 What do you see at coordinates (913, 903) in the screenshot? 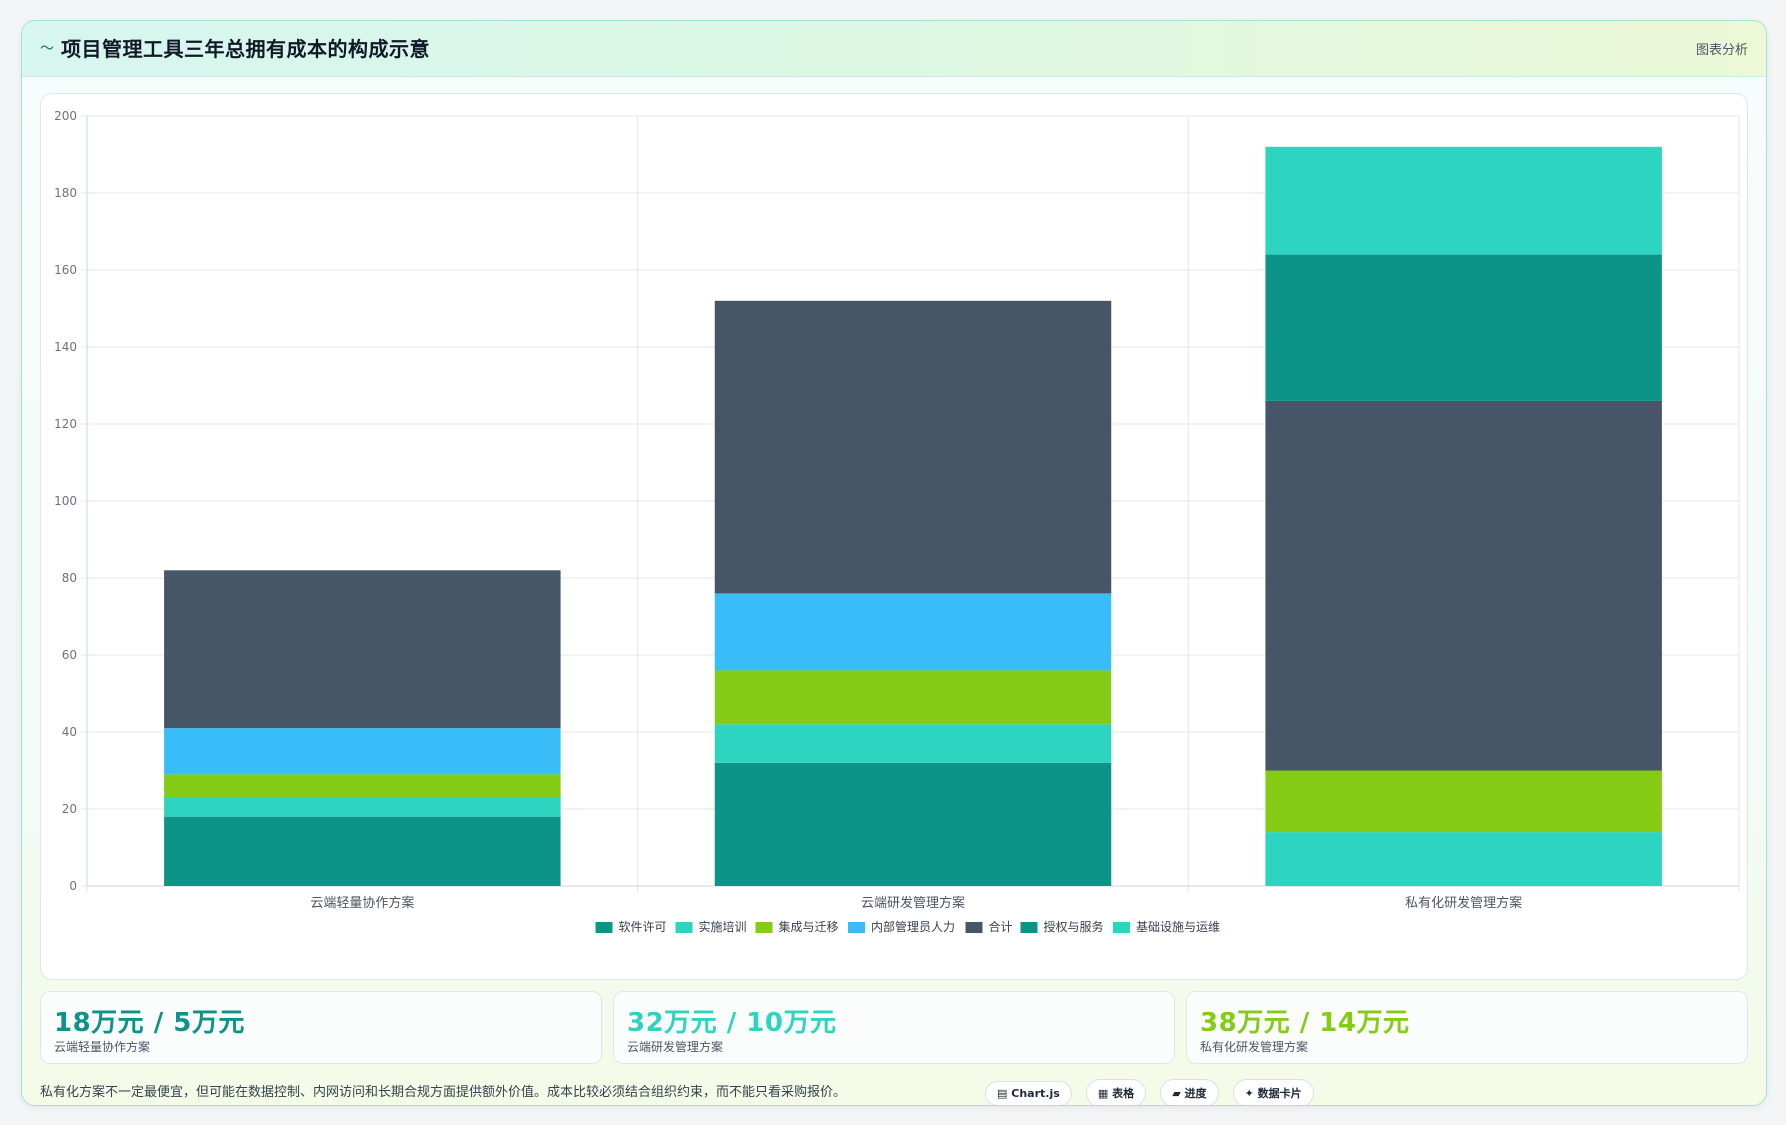
I see `x-tick-label: 云端研发管理方案` at bounding box center [913, 903].